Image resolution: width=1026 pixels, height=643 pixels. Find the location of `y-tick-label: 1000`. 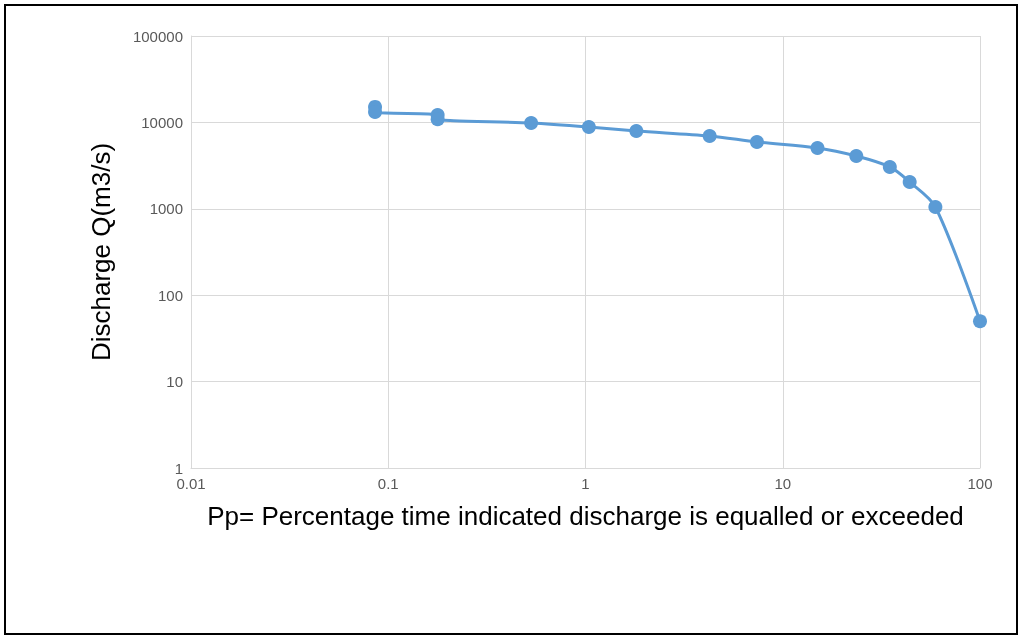

y-tick-label: 1000 is located at coordinates (166, 209).